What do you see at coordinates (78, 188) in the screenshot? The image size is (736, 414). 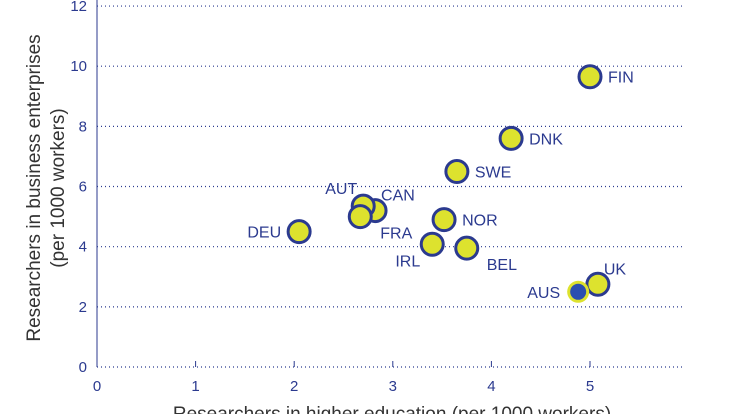 I see `y-tick-labels: 0 2 4 6 8 10 12` at bounding box center [78, 188].